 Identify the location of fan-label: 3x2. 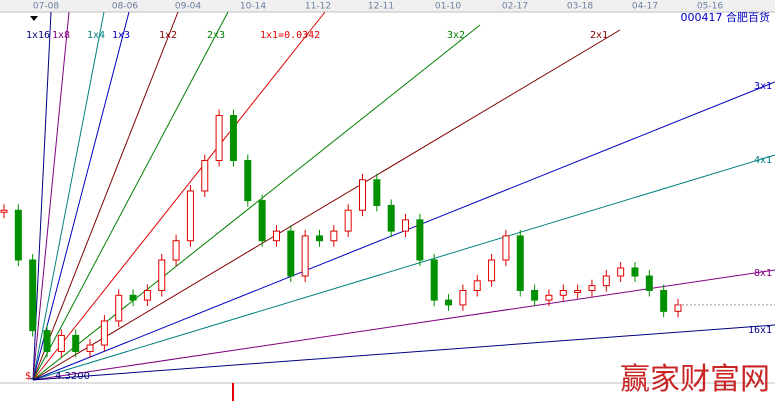
(456, 35).